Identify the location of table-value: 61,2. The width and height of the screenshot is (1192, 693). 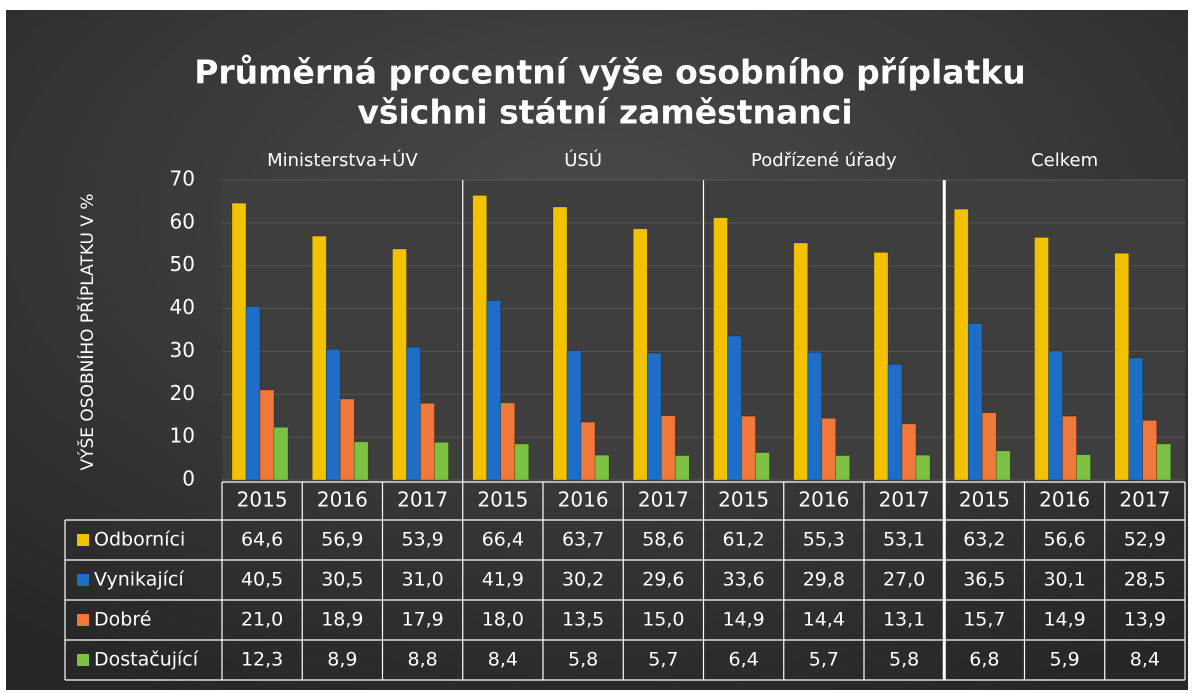
(743, 540).